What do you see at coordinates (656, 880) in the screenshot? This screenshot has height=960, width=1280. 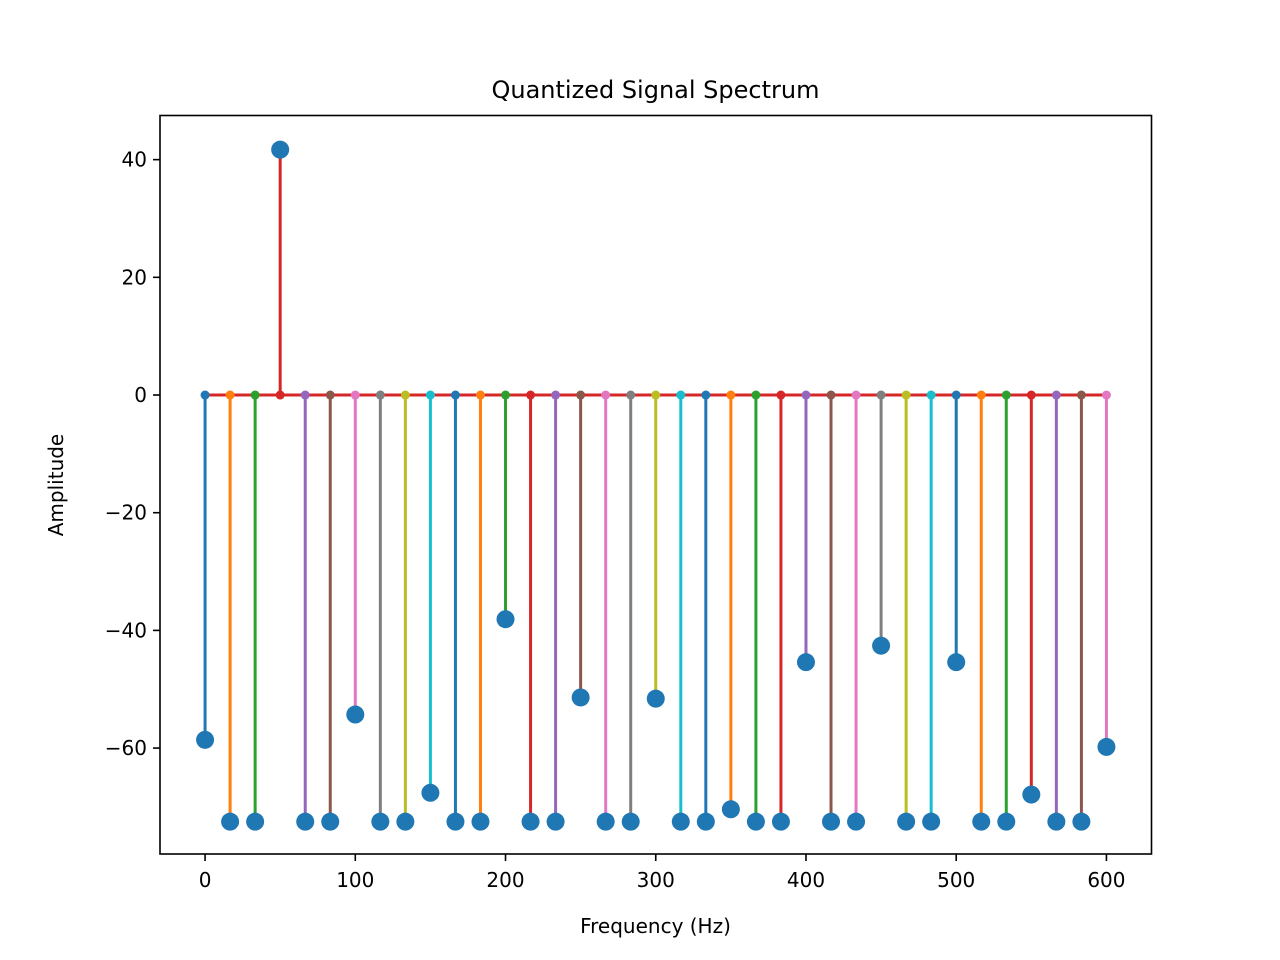 I see `x-tick-label: 300` at bounding box center [656, 880].